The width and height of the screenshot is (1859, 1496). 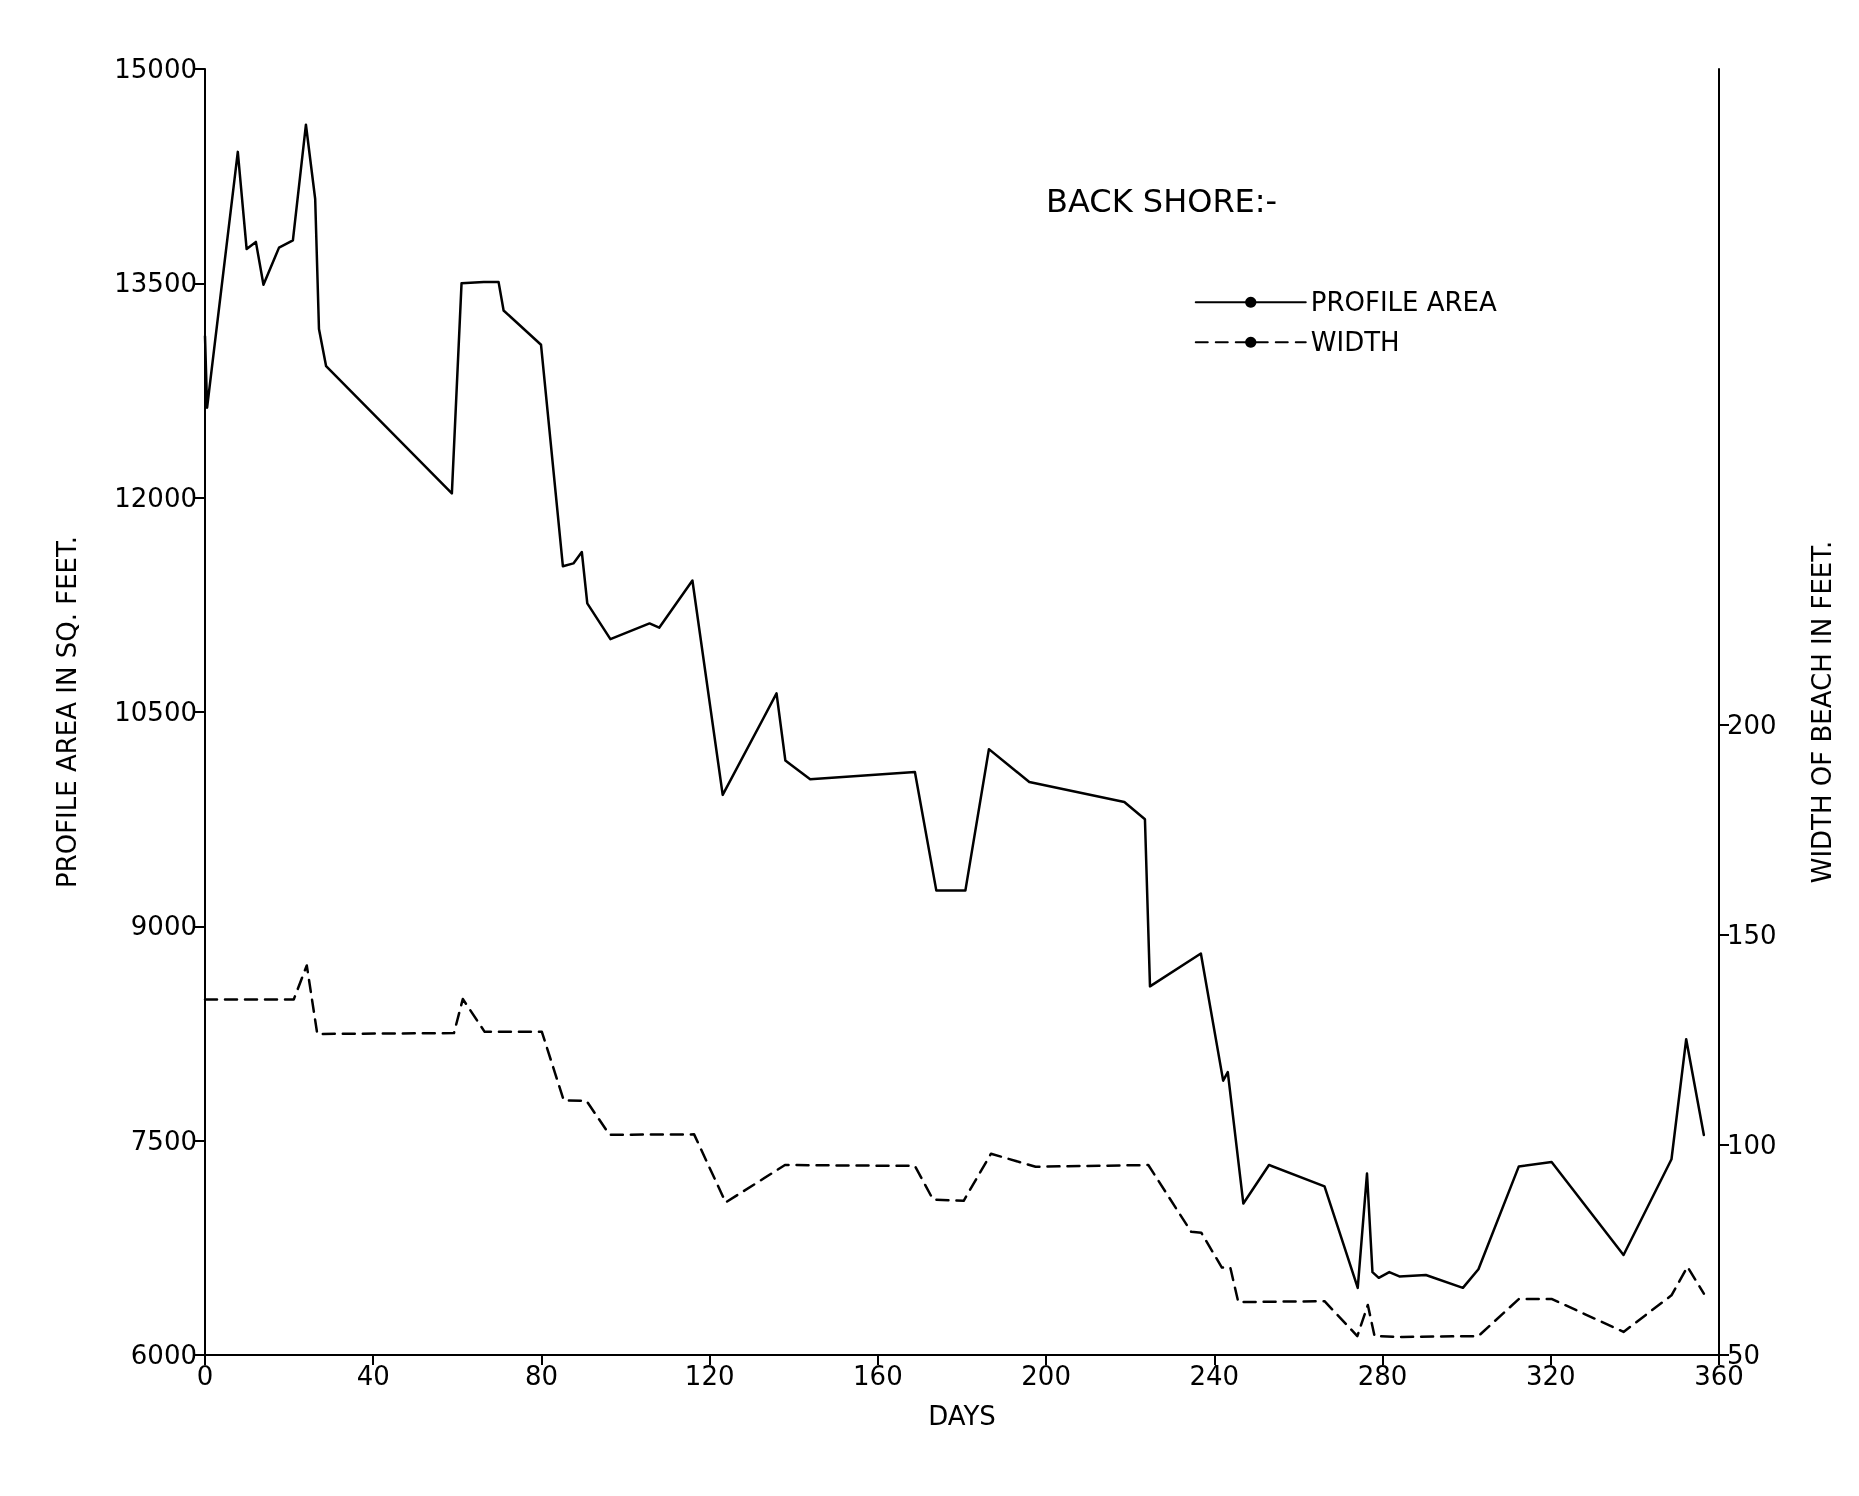 I want to click on text: BACK SHORE:-, so click(x=1162, y=200).